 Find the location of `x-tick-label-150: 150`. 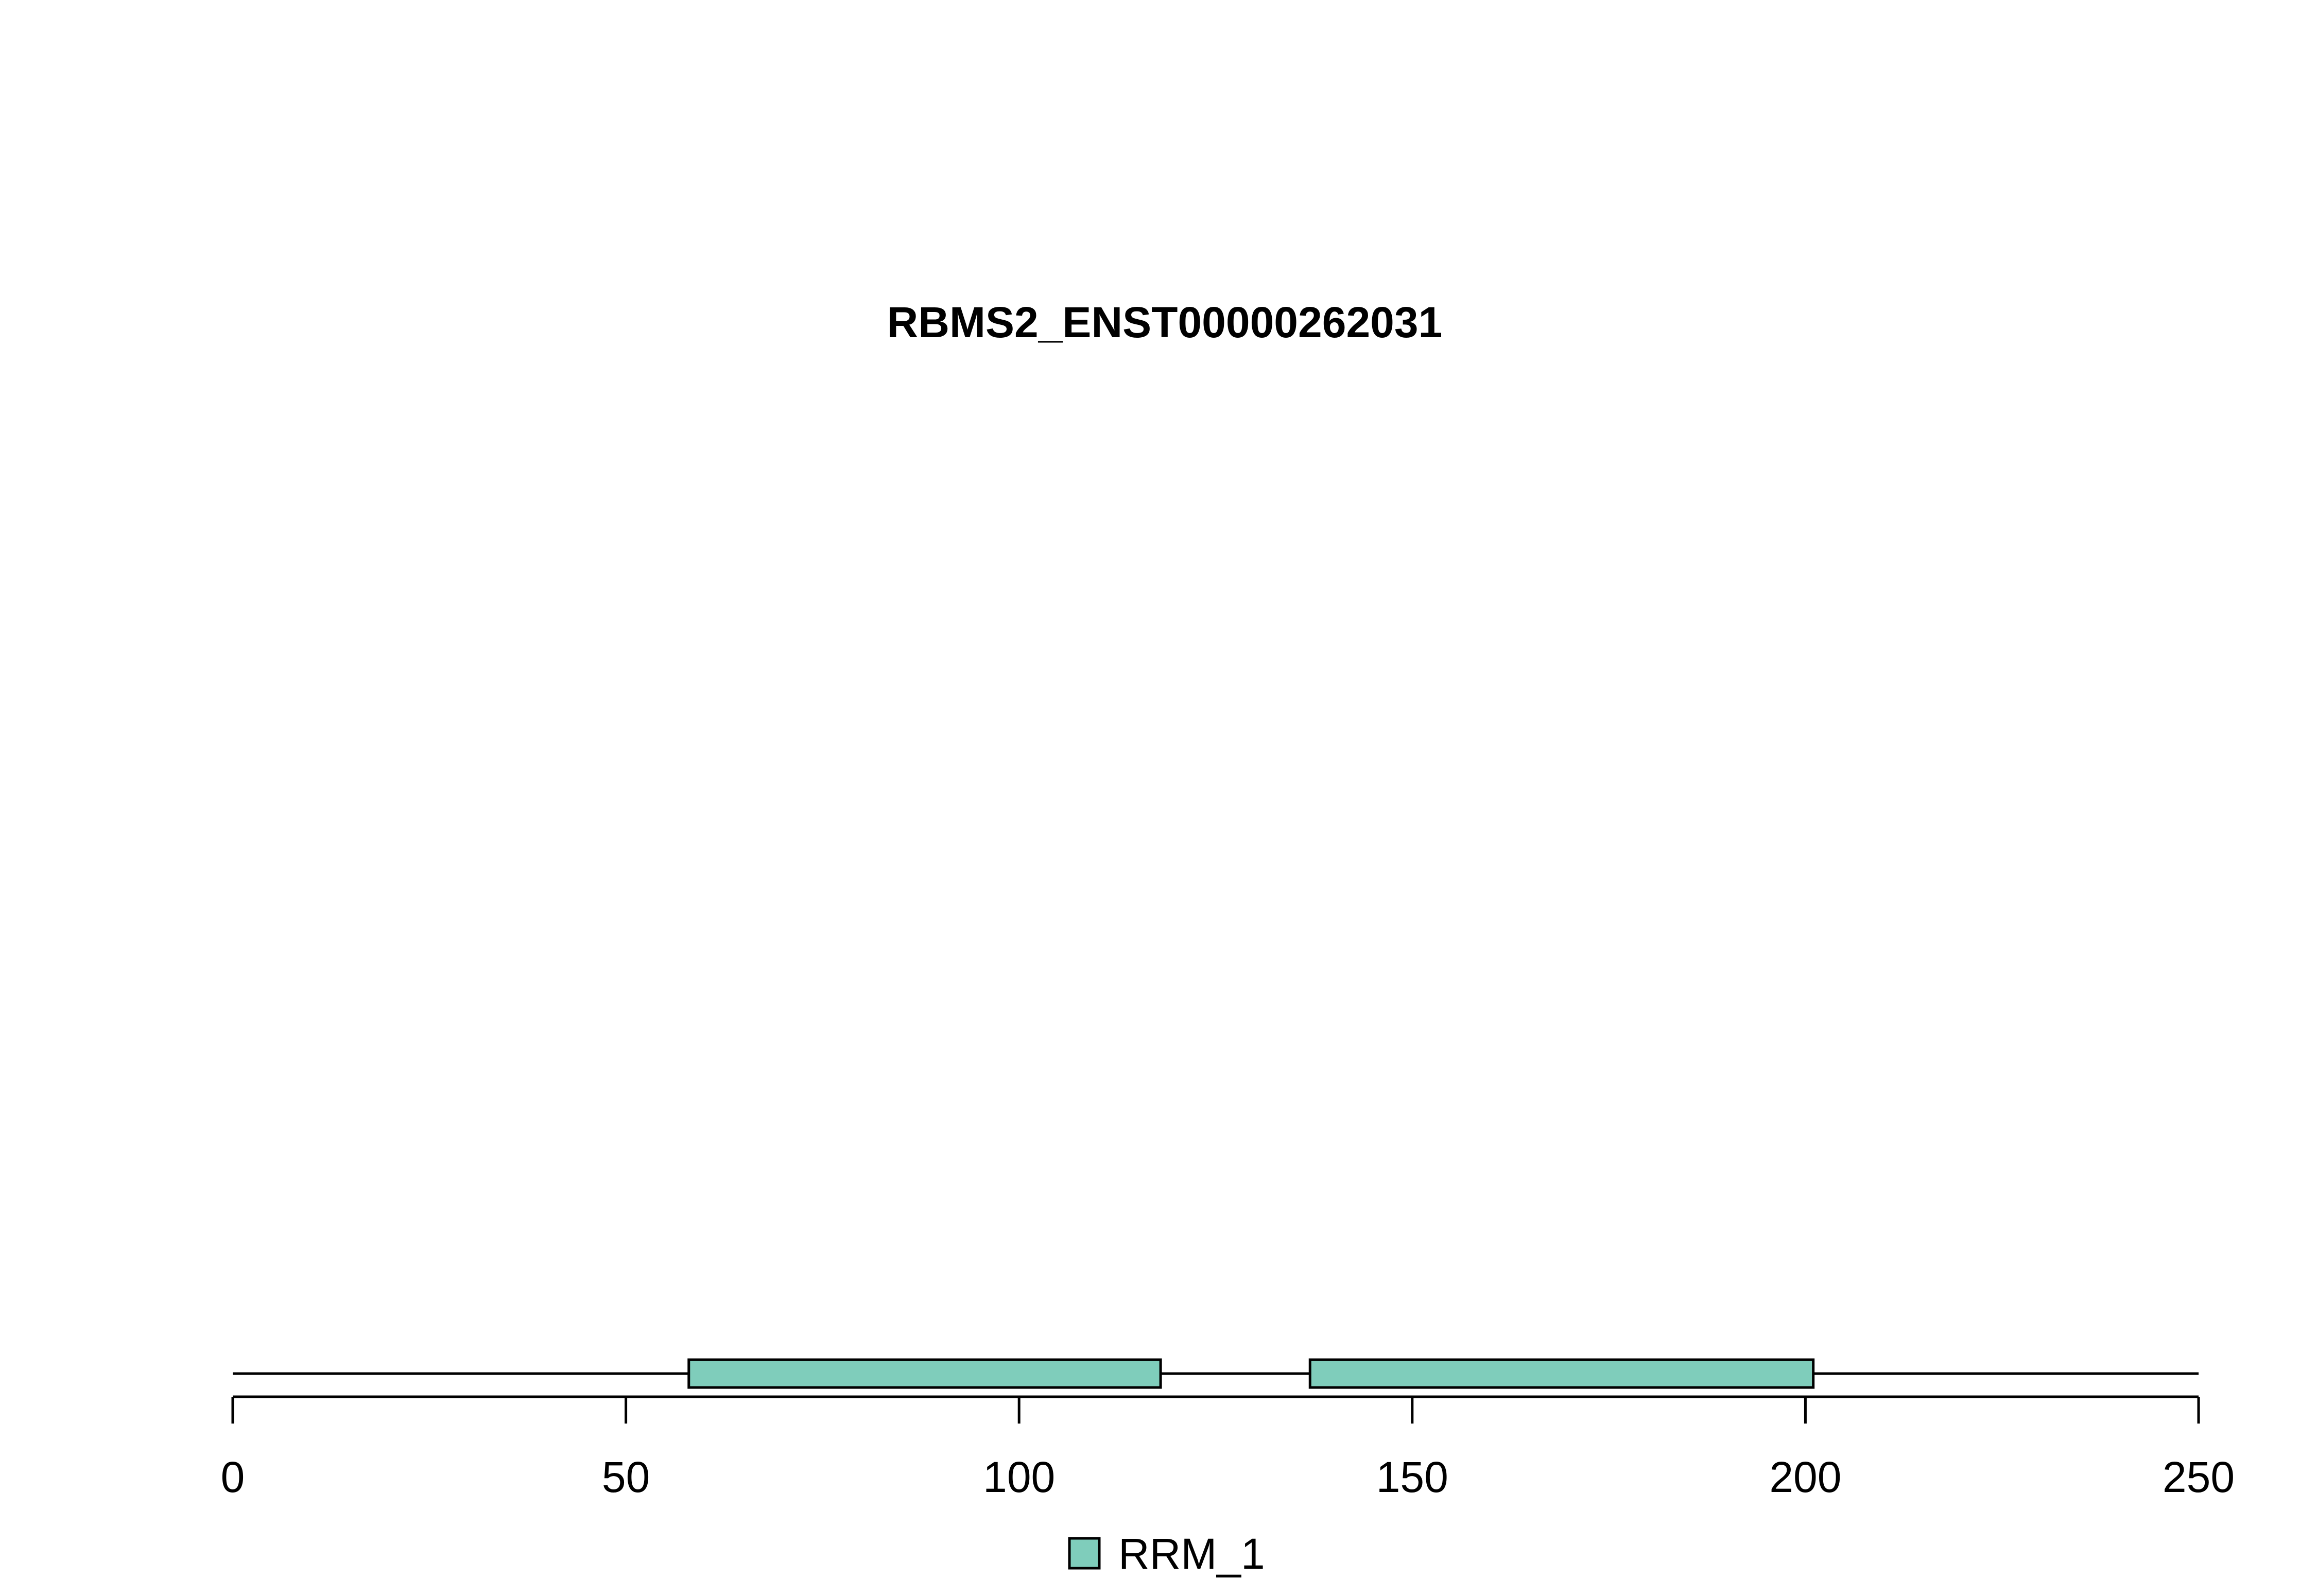

x-tick-label-150: 150 is located at coordinates (1412, 1477).